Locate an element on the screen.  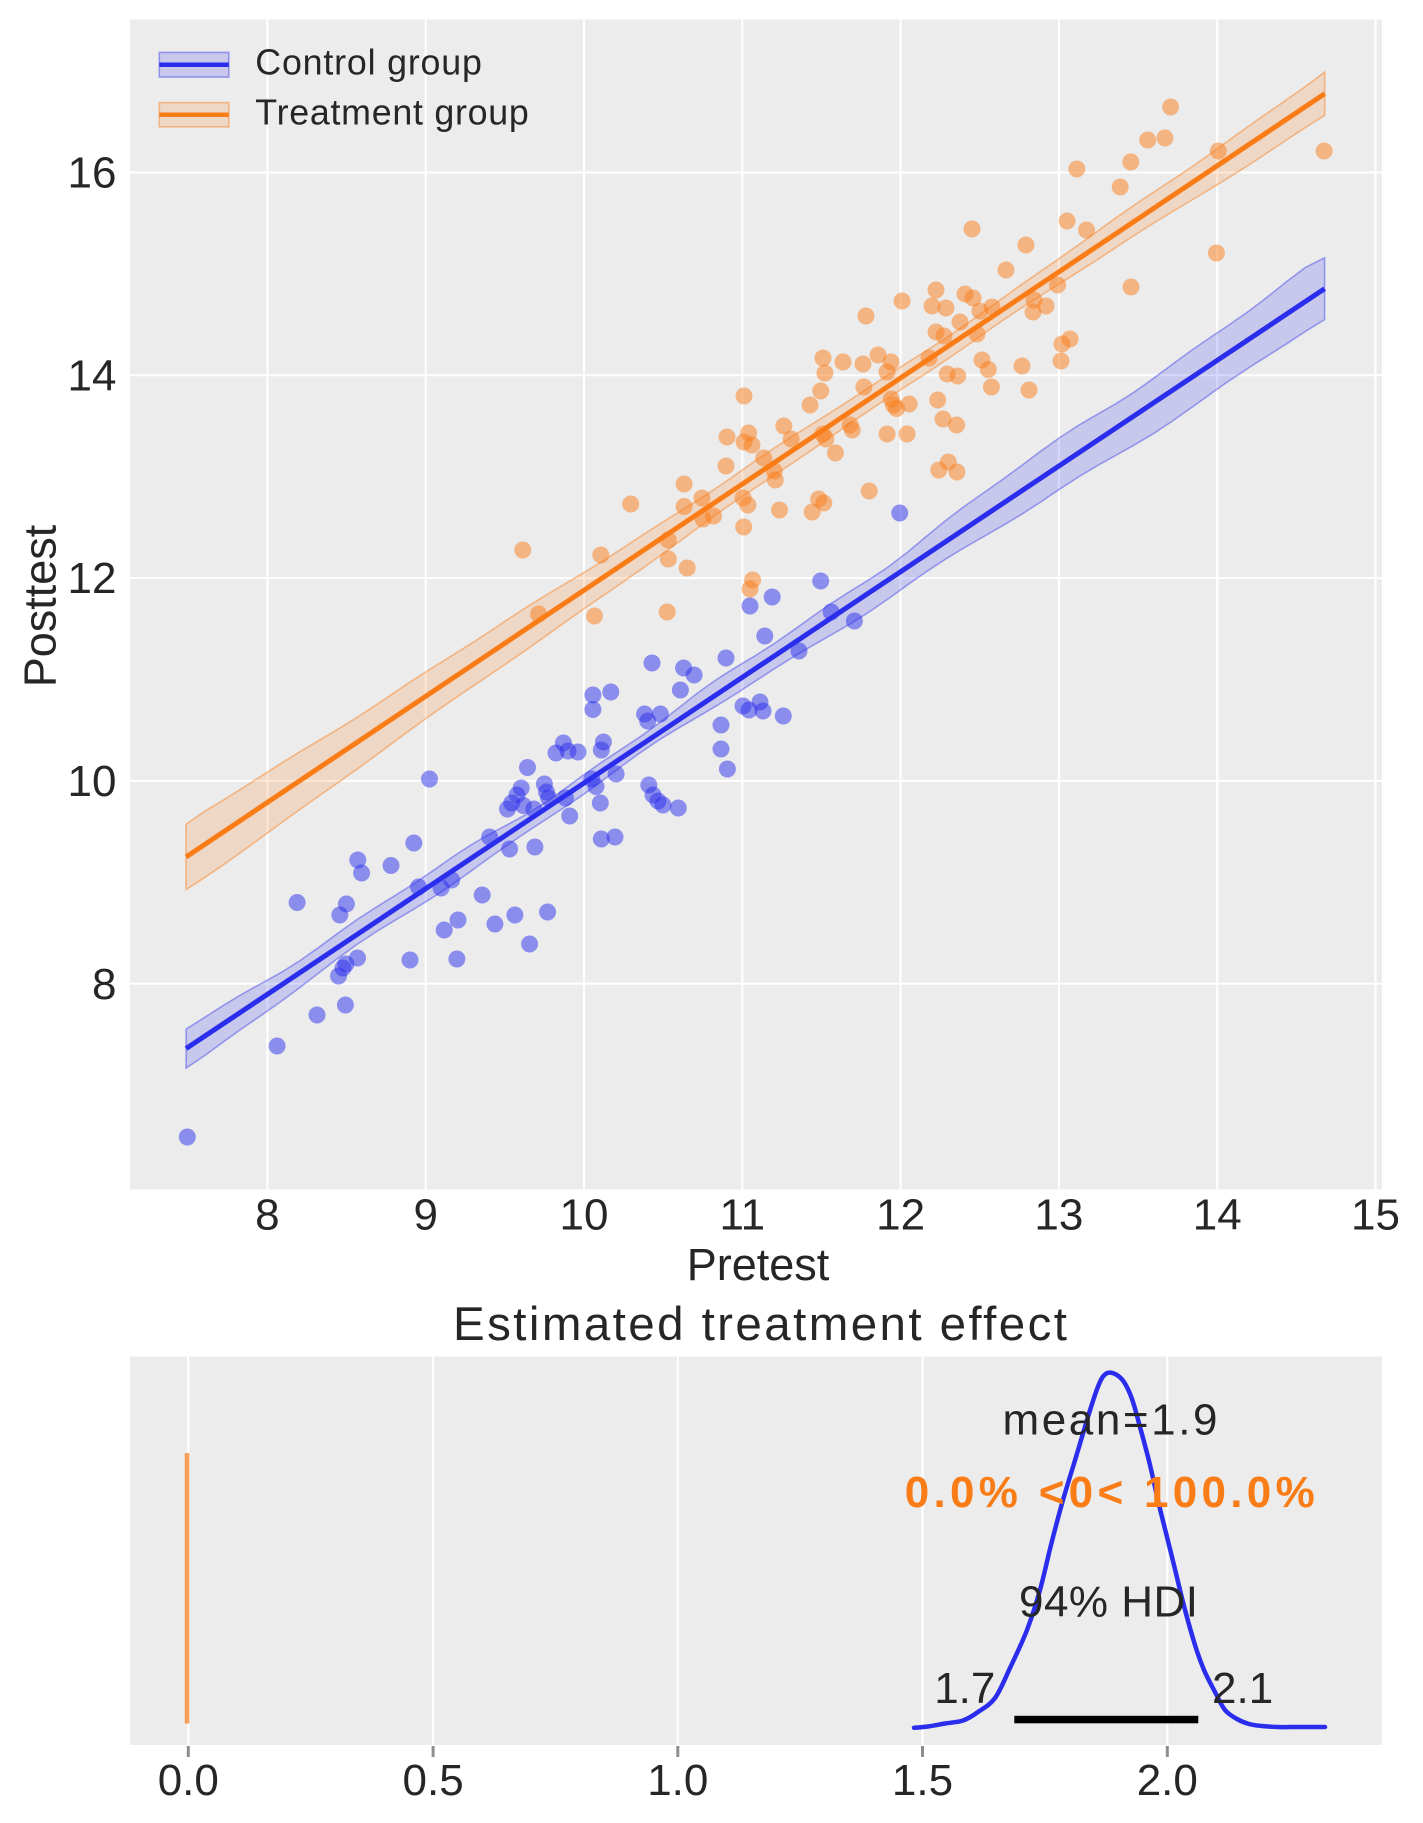
svg-text: 1.5 is located at coordinates (922, 1780).